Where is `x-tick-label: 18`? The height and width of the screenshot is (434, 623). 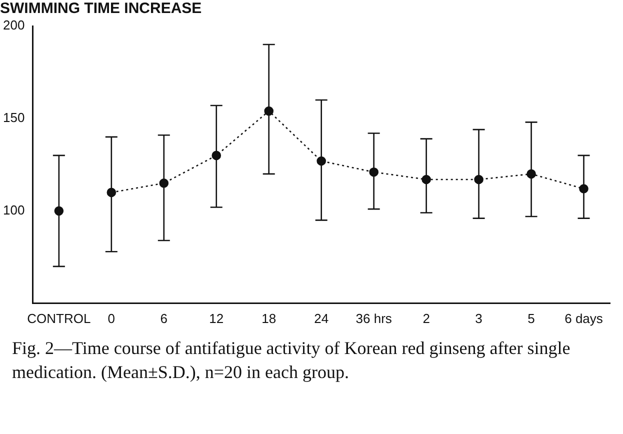 x-tick-label: 18 is located at coordinates (269, 318).